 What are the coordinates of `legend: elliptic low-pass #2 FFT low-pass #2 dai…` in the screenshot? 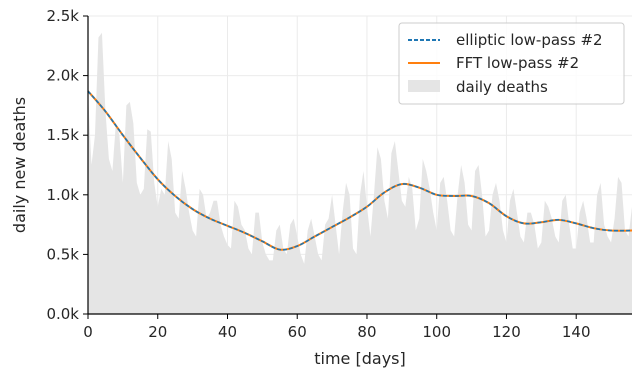 It's located at (511, 63).